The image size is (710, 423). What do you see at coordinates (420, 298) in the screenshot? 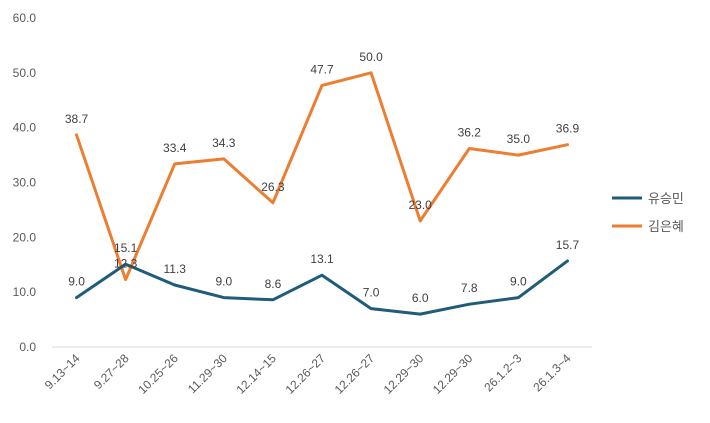
I see `data-label: 6.0` at bounding box center [420, 298].